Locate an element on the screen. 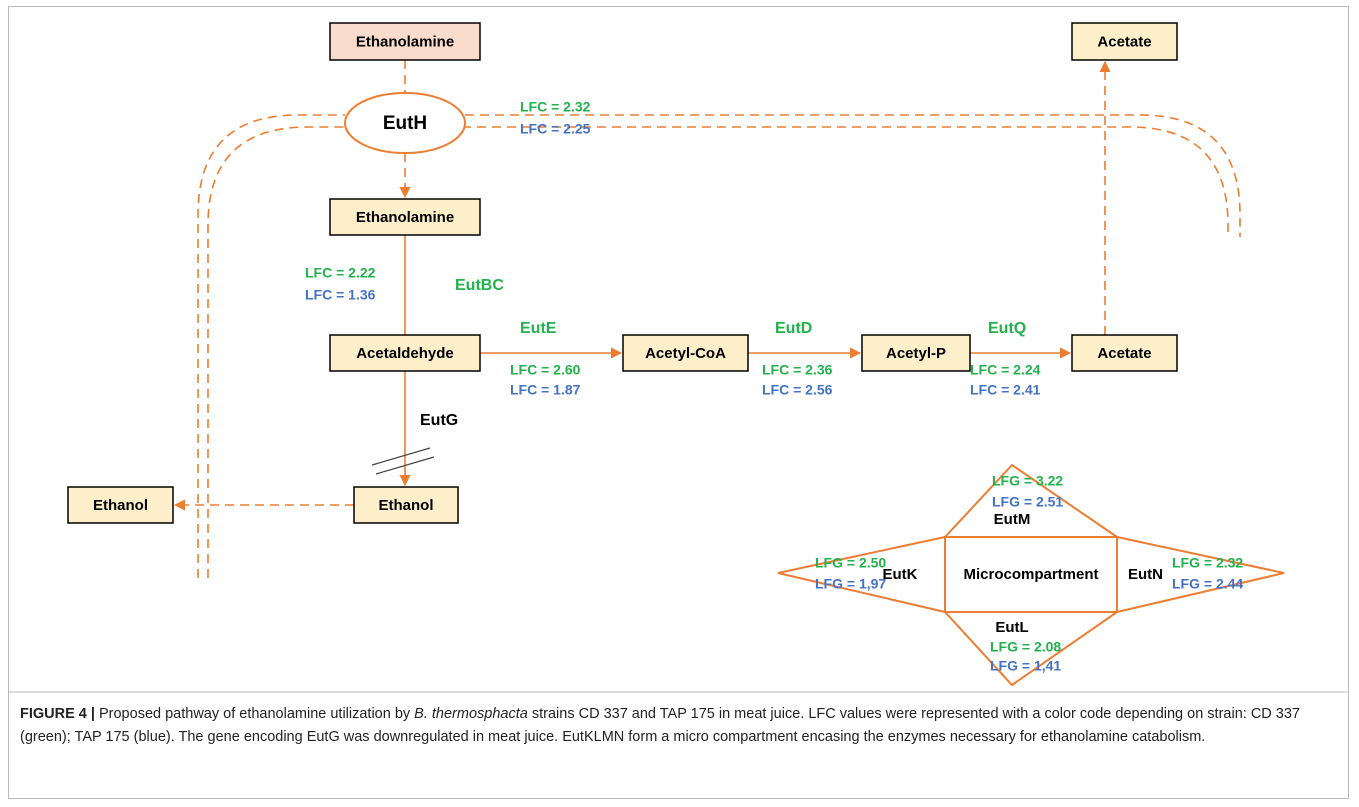  lfc-green: LFC = 2.24 is located at coordinates (1005, 370).